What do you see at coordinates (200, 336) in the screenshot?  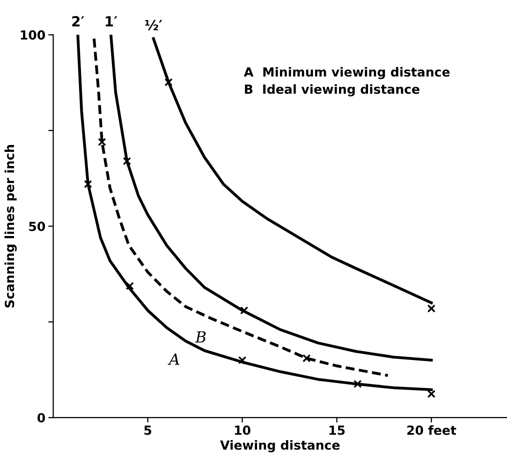 I see `annotation: B` at bounding box center [200, 336].